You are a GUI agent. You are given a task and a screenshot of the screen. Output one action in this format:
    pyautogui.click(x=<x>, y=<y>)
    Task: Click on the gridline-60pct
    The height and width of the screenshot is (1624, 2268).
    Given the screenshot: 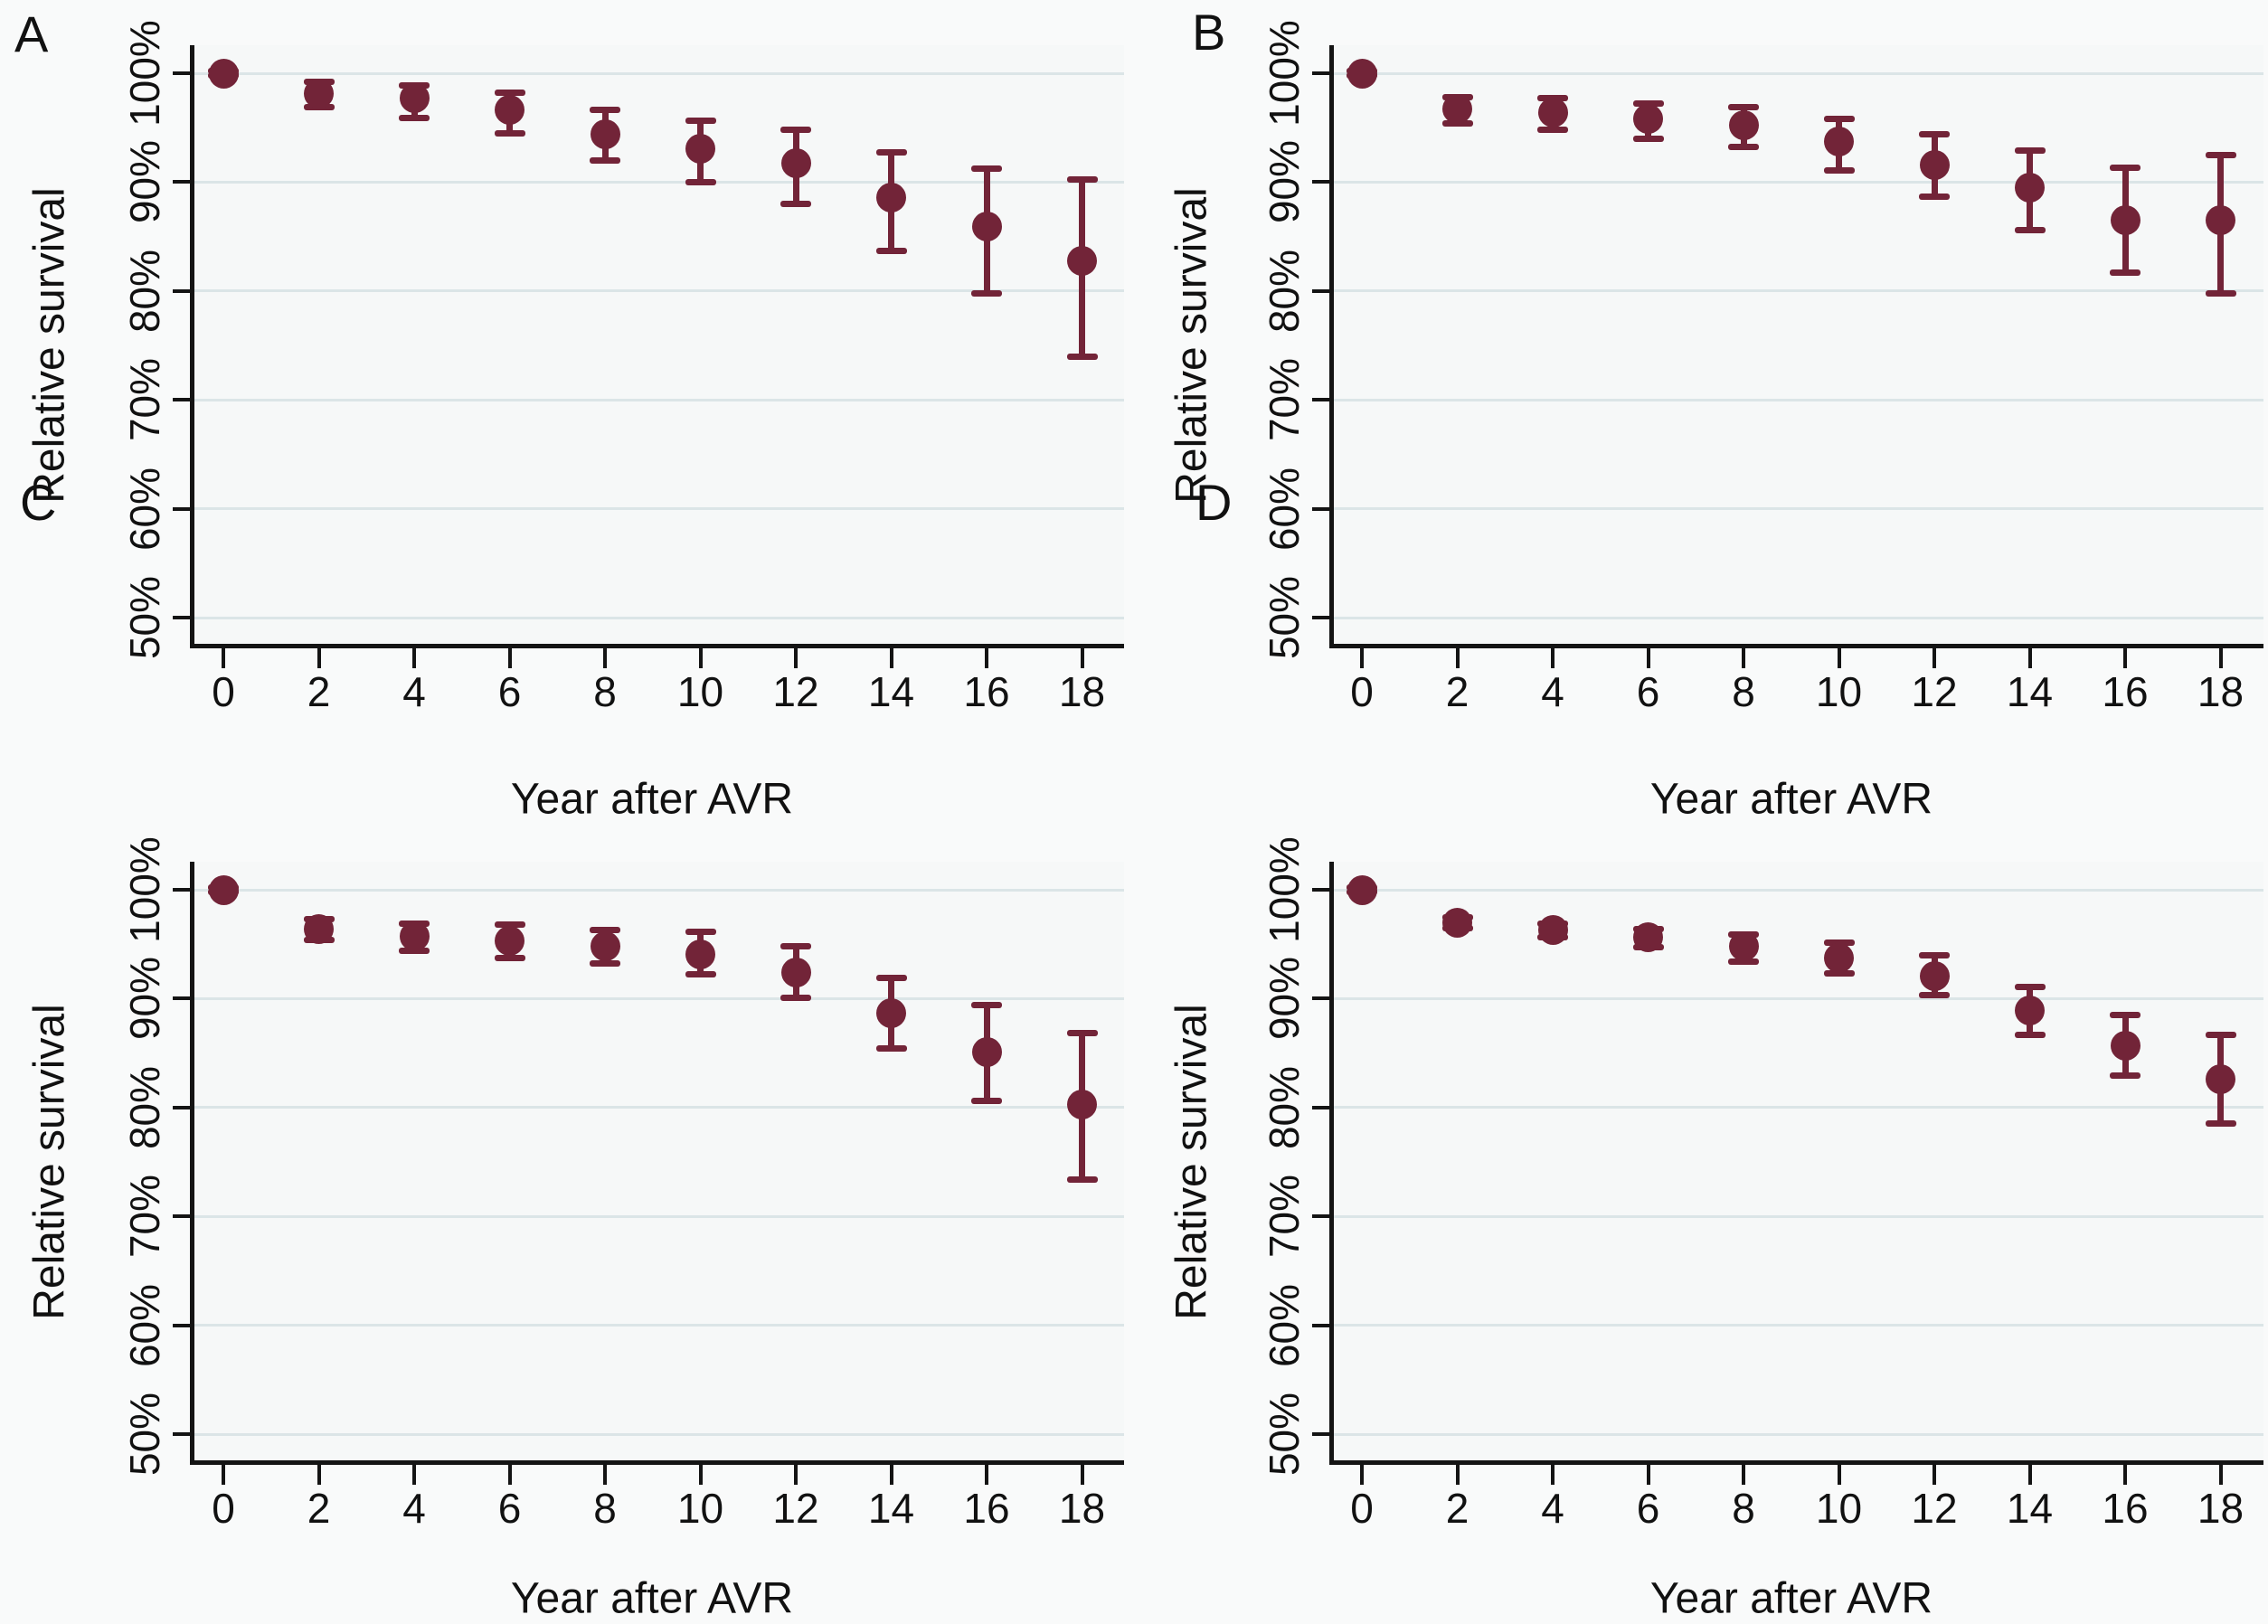 What is the action you would take?
    pyautogui.click(x=1798, y=509)
    